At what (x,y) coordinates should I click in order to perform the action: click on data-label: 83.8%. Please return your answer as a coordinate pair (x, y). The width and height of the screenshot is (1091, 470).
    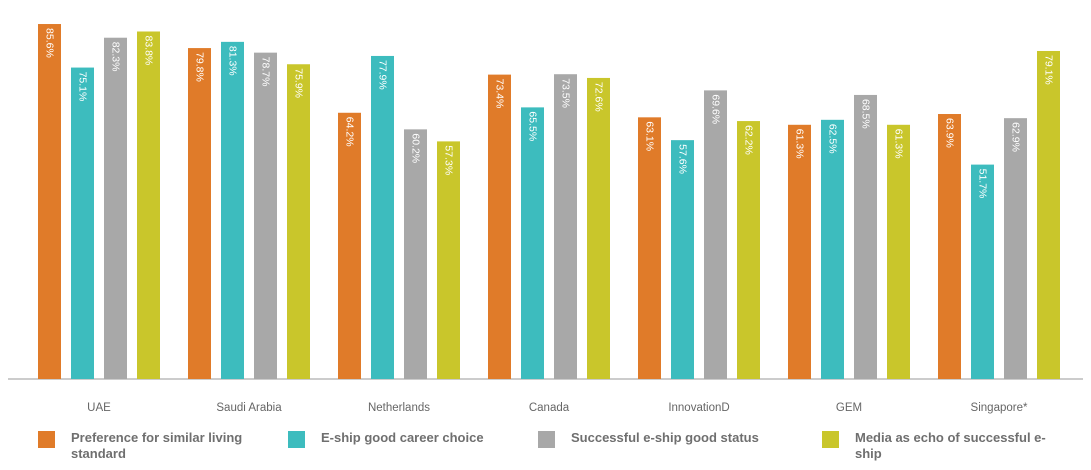
    Looking at the image, I should click on (149, 50).